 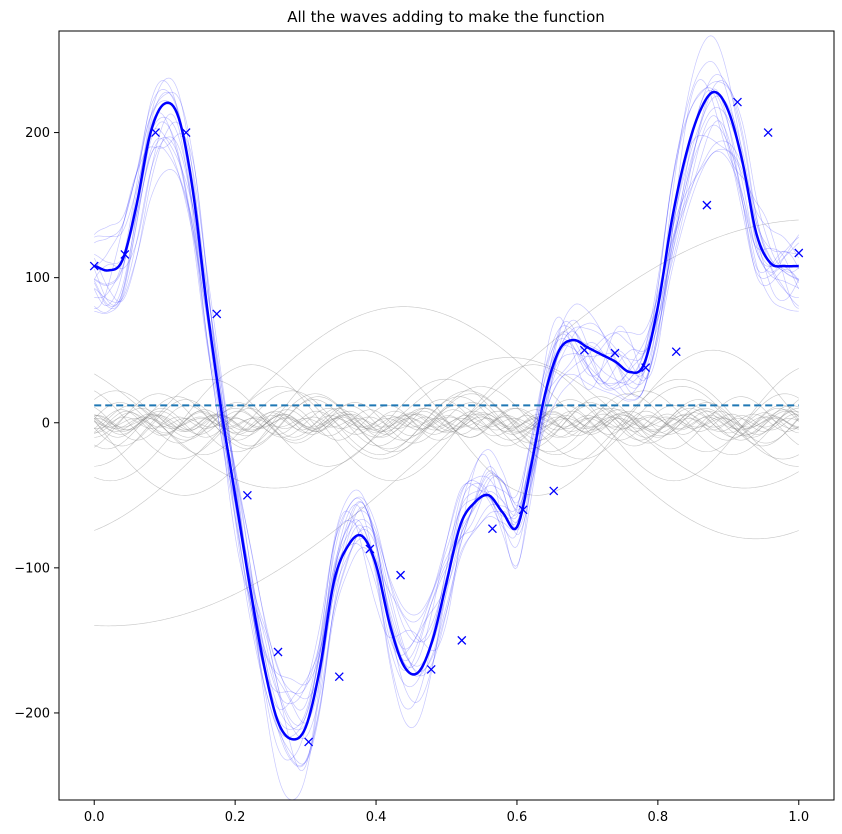 What do you see at coordinates (376, 817) in the screenshot?
I see `x-tick-label: 0.4` at bounding box center [376, 817].